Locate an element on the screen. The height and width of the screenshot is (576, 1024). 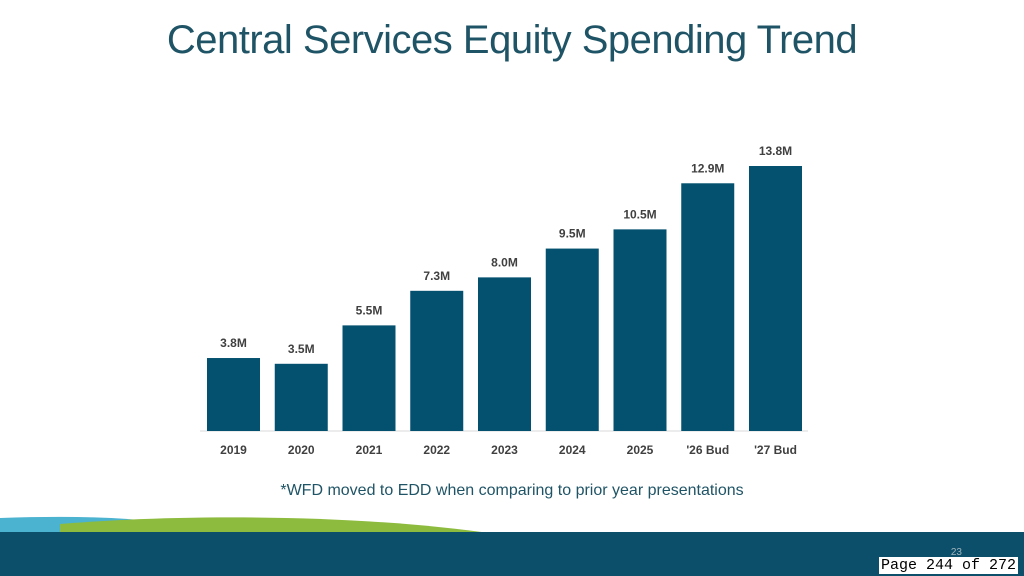
slide-page-number: 23 is located at coordinates (956, 552).